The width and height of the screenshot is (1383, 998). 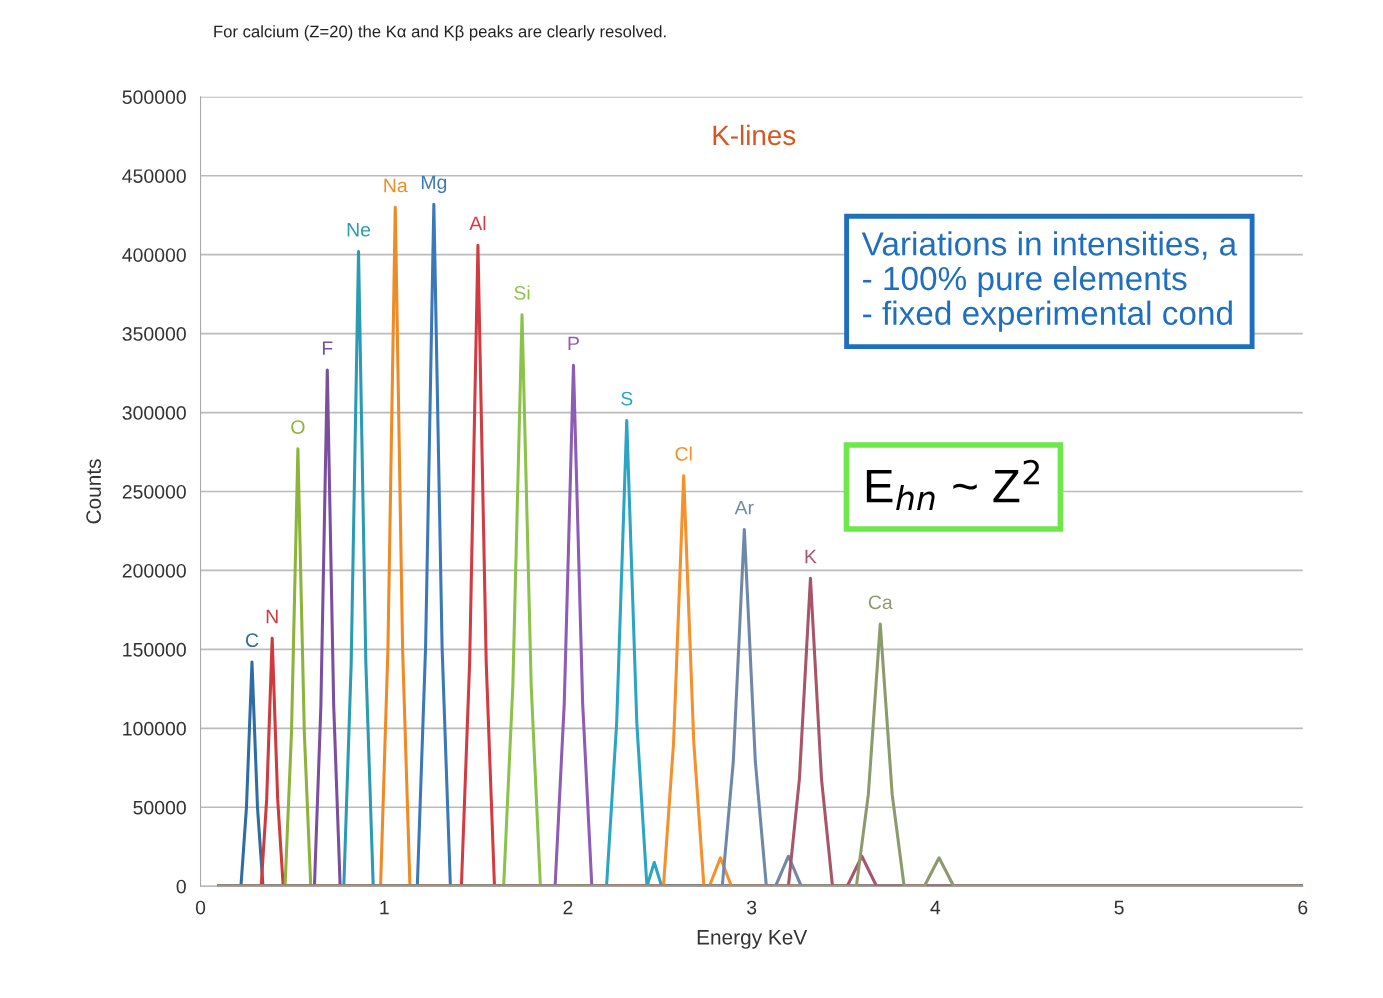 What do you see at coordinates (154, 176) in the screenshot?
I see `y-tick-label: 450000` at bounding box center [154, 176].